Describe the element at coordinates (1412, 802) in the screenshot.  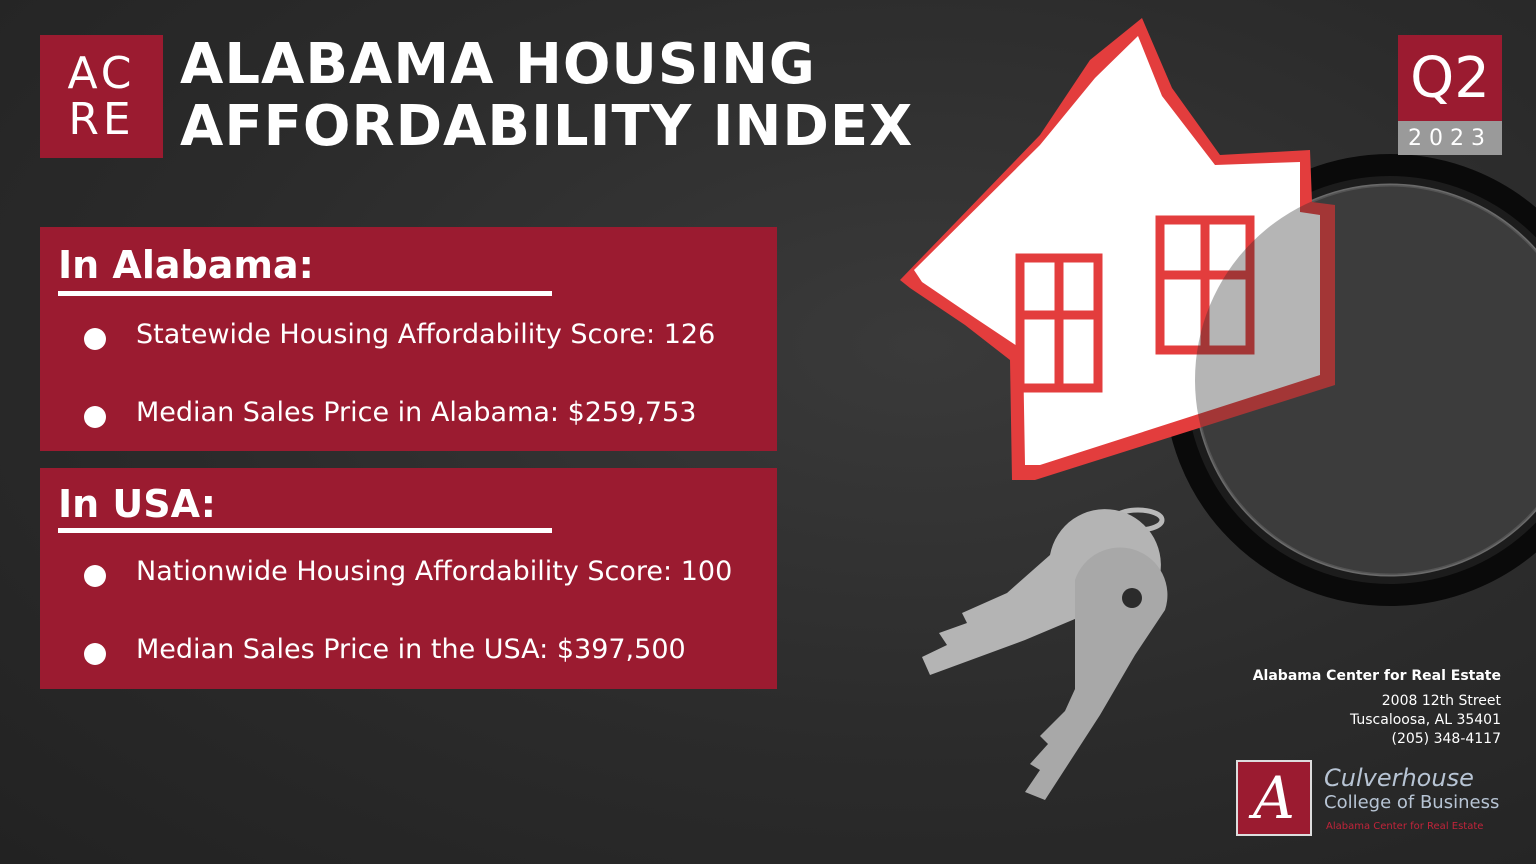
I see `college-name-line-2: College of Business` at that location.